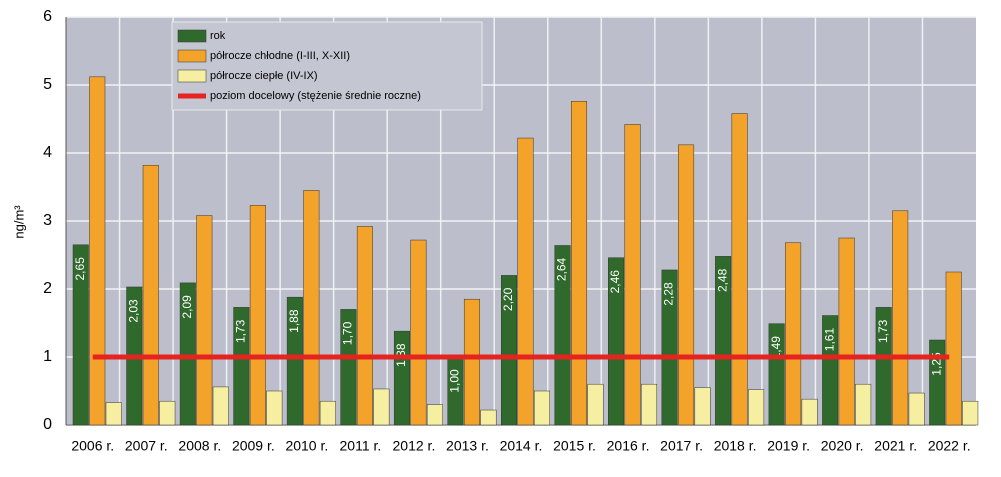  What do you see at coordinates (47, 16) in the screenshot?
I see `y-tick-label: 6` at bounding box center [47, 16].